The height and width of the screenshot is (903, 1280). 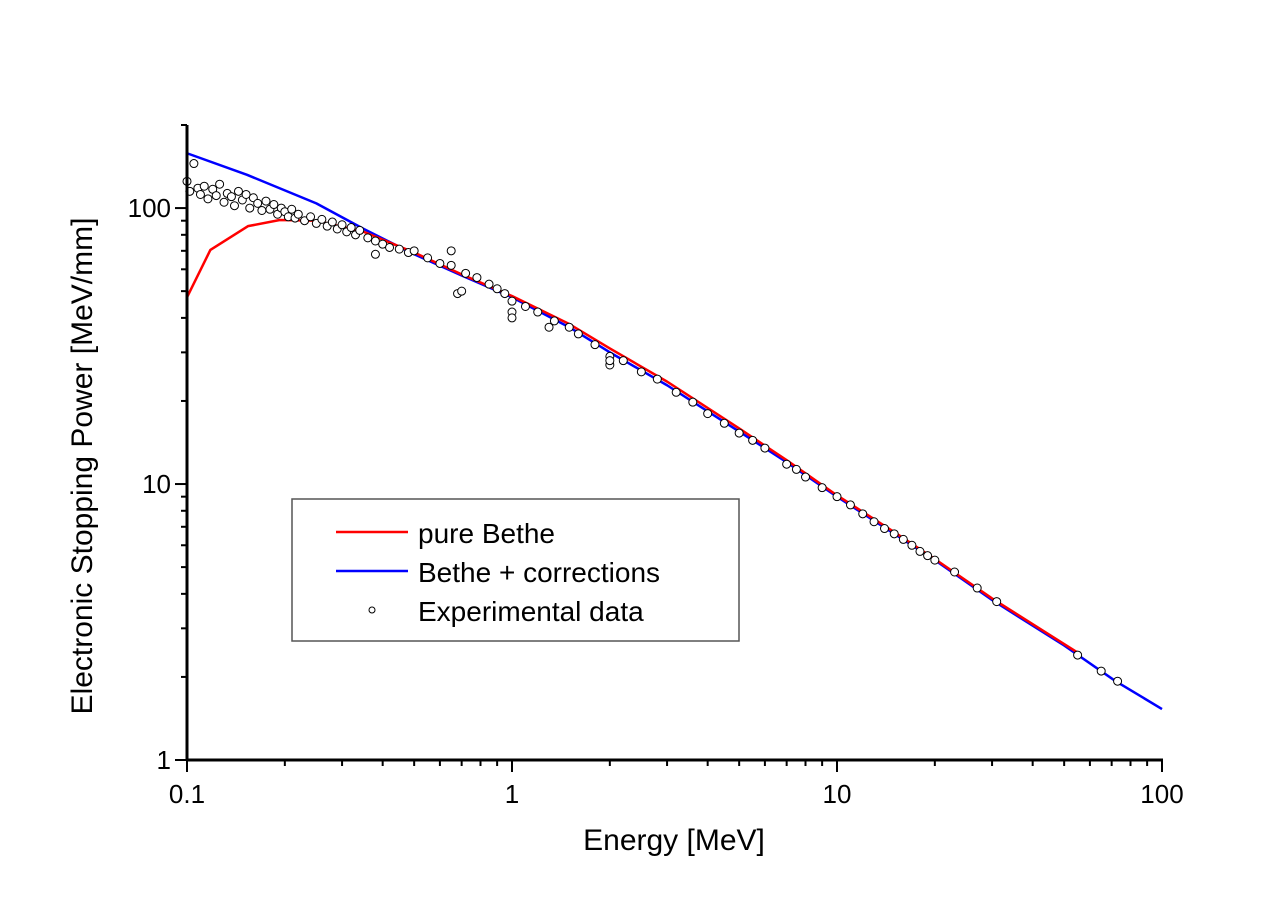 I want to click on legend-marker-experimental, so click(x=372, y=610).